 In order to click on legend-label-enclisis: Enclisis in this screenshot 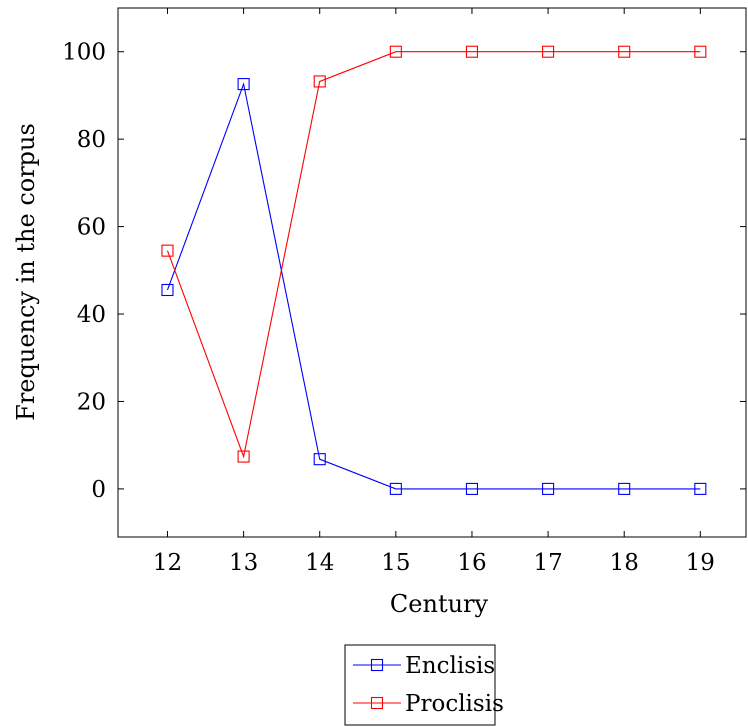, I will do `click(450, 666)`.